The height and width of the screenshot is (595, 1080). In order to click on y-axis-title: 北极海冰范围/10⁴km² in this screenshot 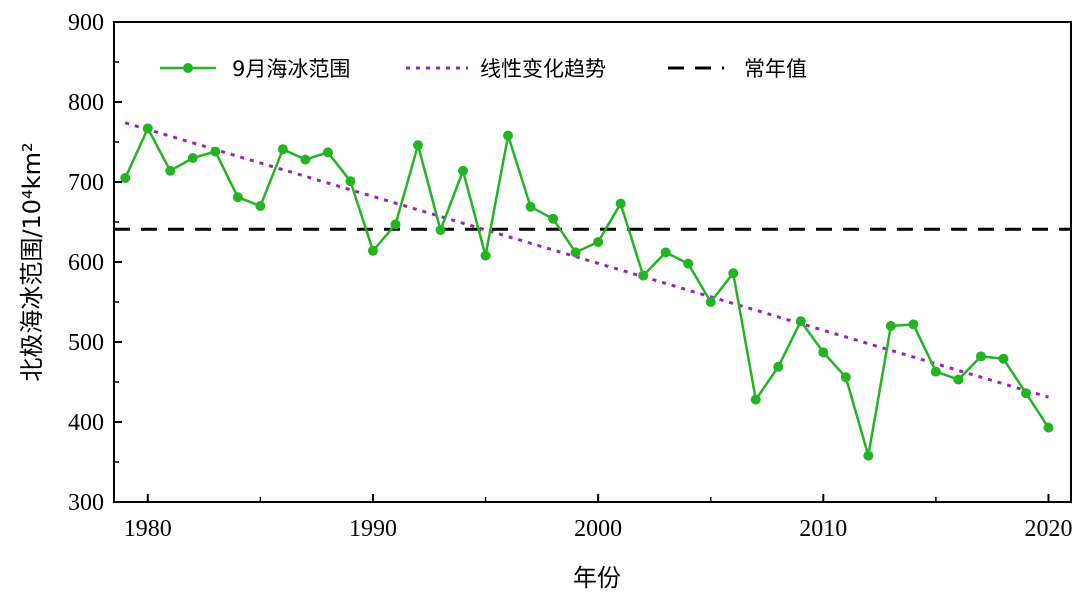, I will do `click(32, 261)`.